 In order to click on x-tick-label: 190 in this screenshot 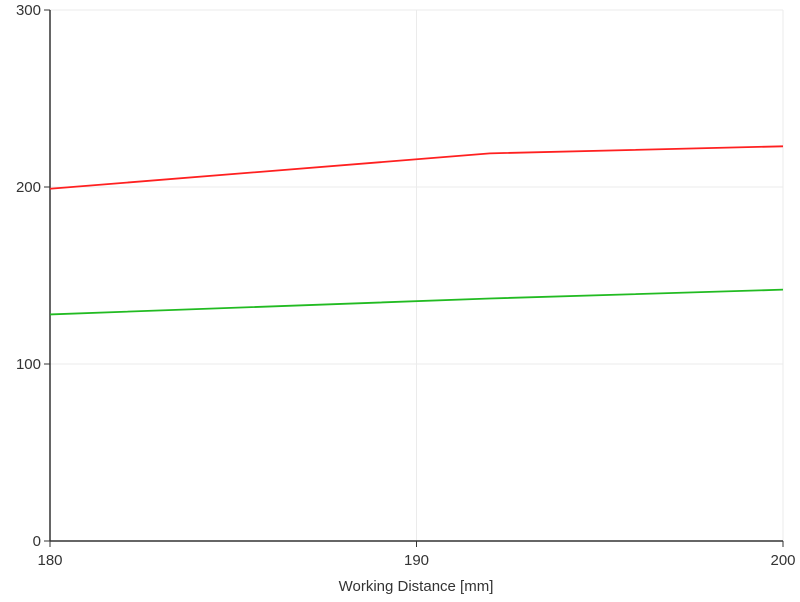, I will do `click(416, 560)`.